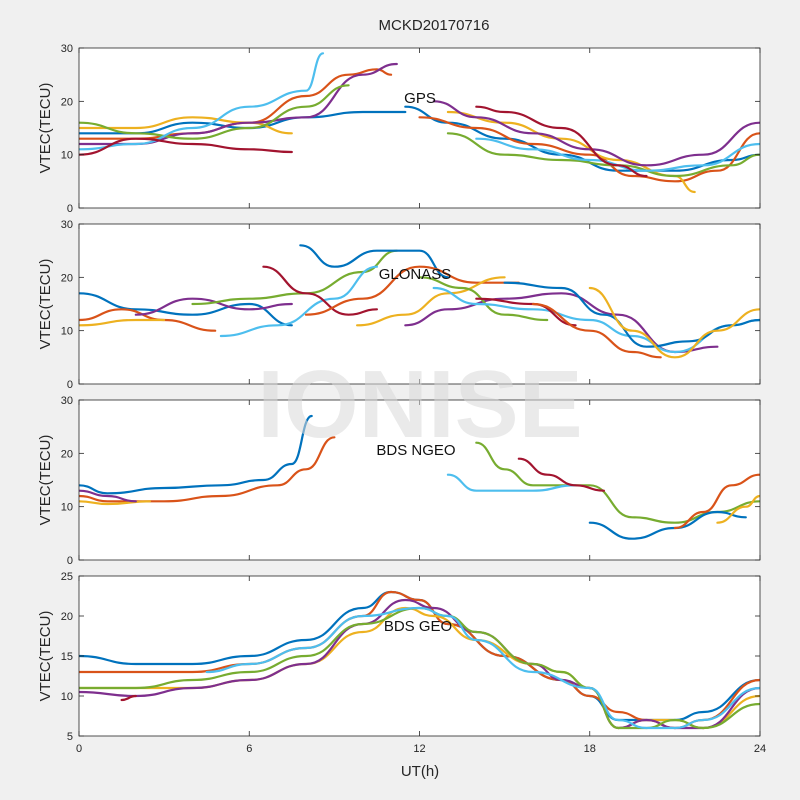 The height and width of the screenshot is (800, 800). I want to click on x-tick-label: 6, so click(249, 749).